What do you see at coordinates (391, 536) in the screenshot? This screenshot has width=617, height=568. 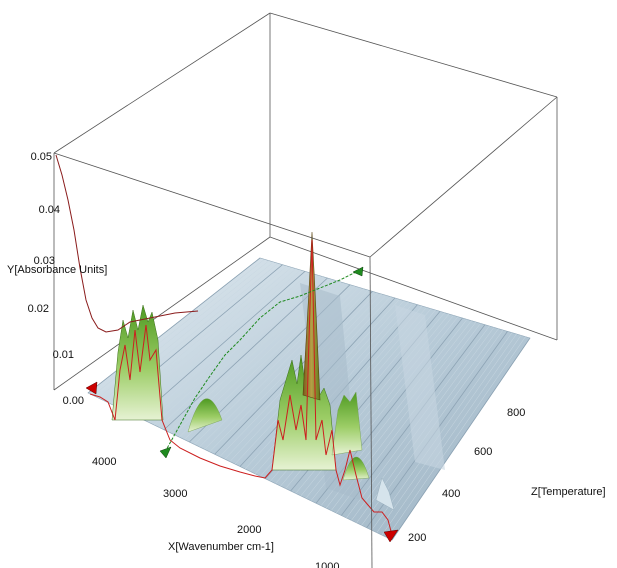 I see `red-marker-right` at bounding box center [391, 536].